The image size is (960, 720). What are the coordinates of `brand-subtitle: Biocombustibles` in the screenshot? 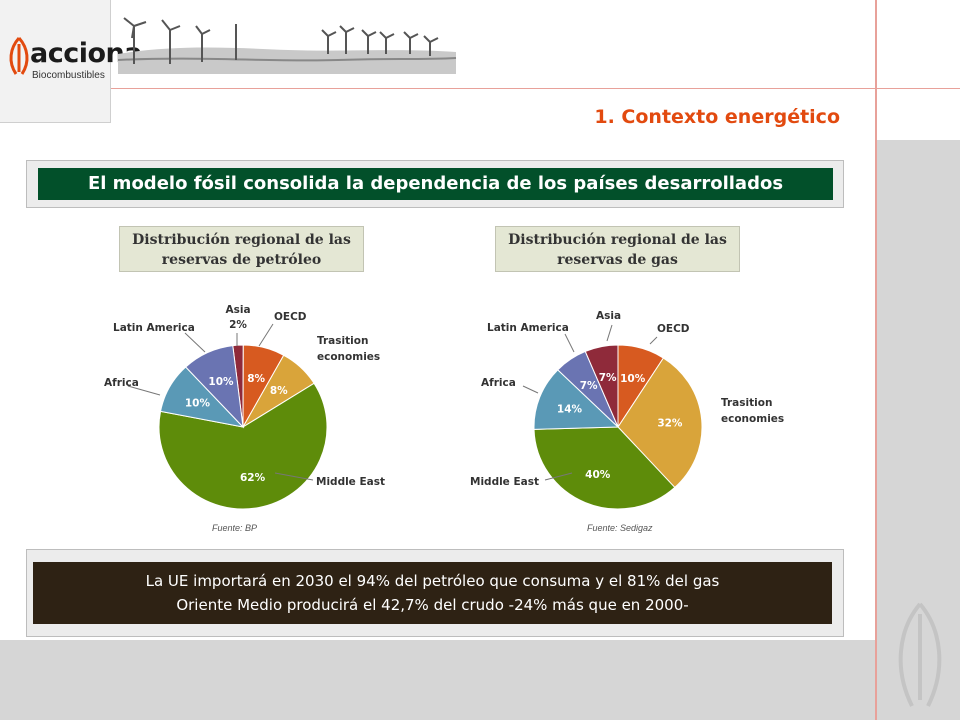 It's located at (68, 75).